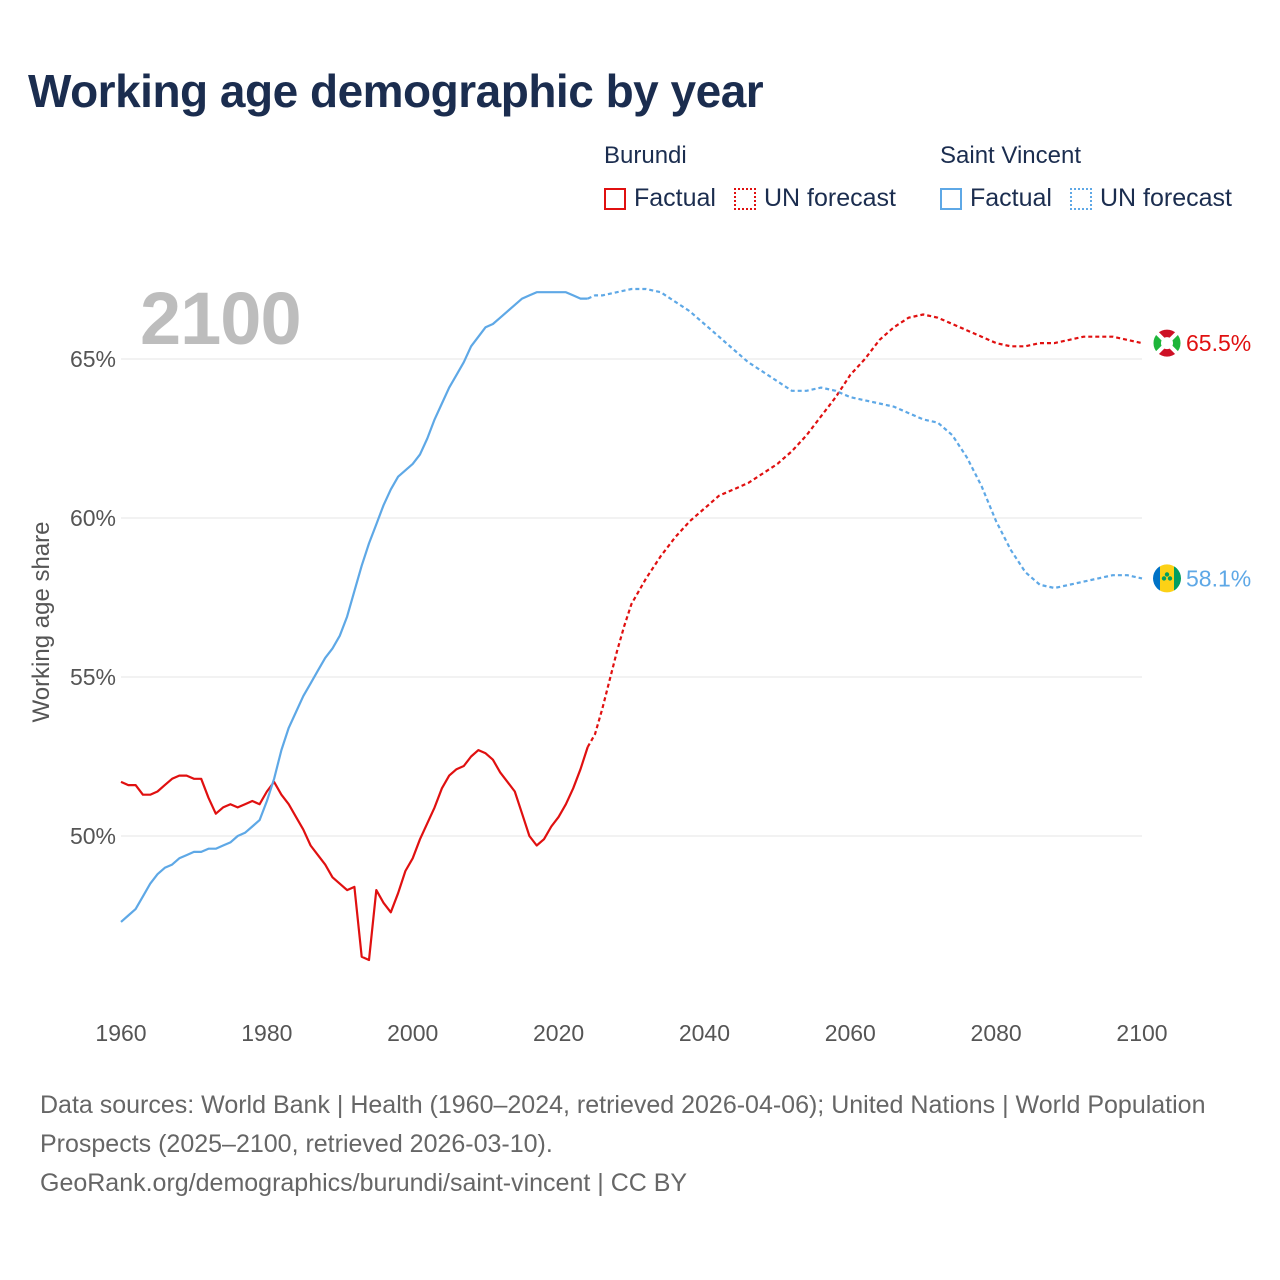  I want to click on end-marker-saint-vincent, so click(1167, 578).